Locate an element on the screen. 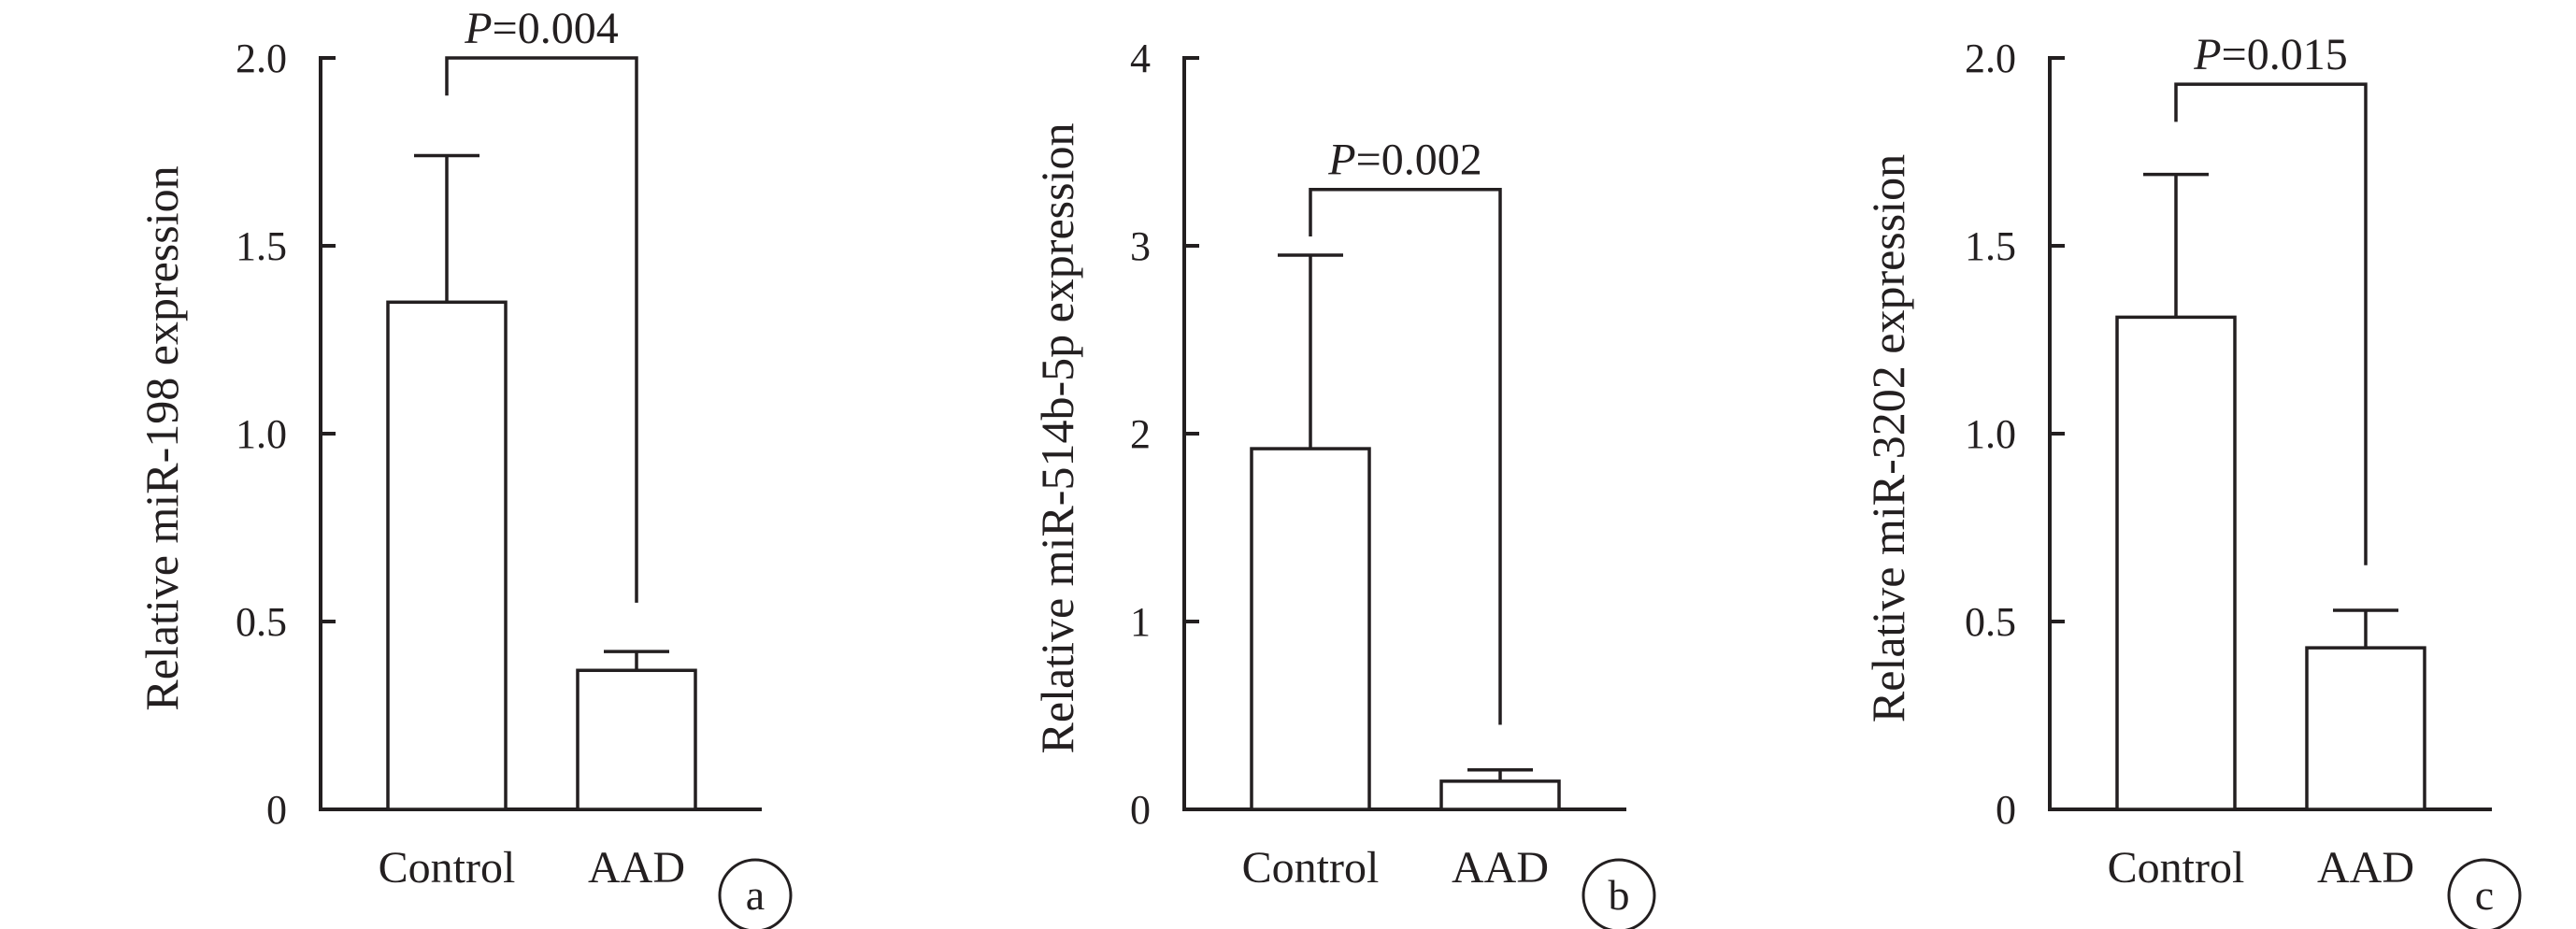  p-value-label: P=0.015 is located at coordinates (2270, 54).